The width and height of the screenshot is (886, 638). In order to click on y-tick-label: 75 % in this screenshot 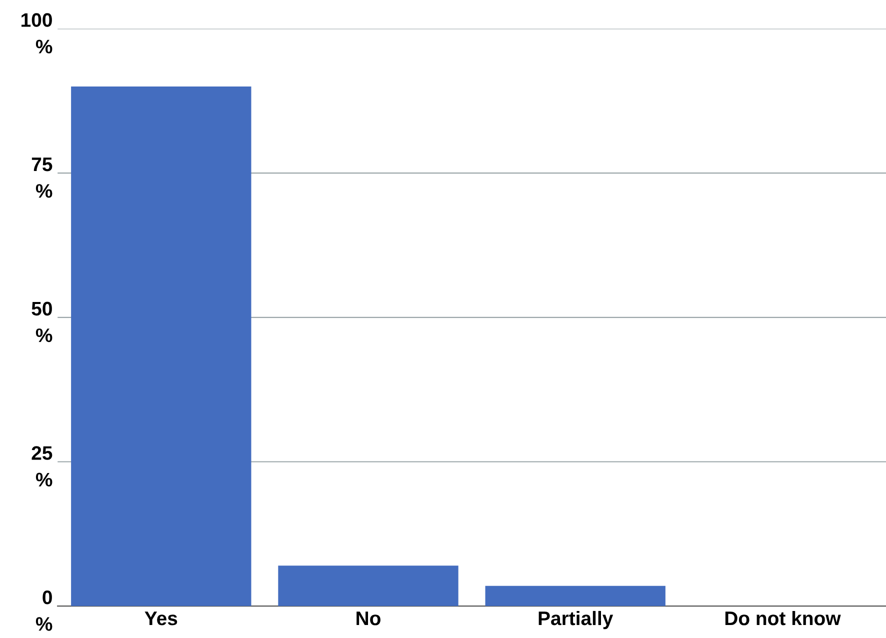, I will do `click(42, 178)`.